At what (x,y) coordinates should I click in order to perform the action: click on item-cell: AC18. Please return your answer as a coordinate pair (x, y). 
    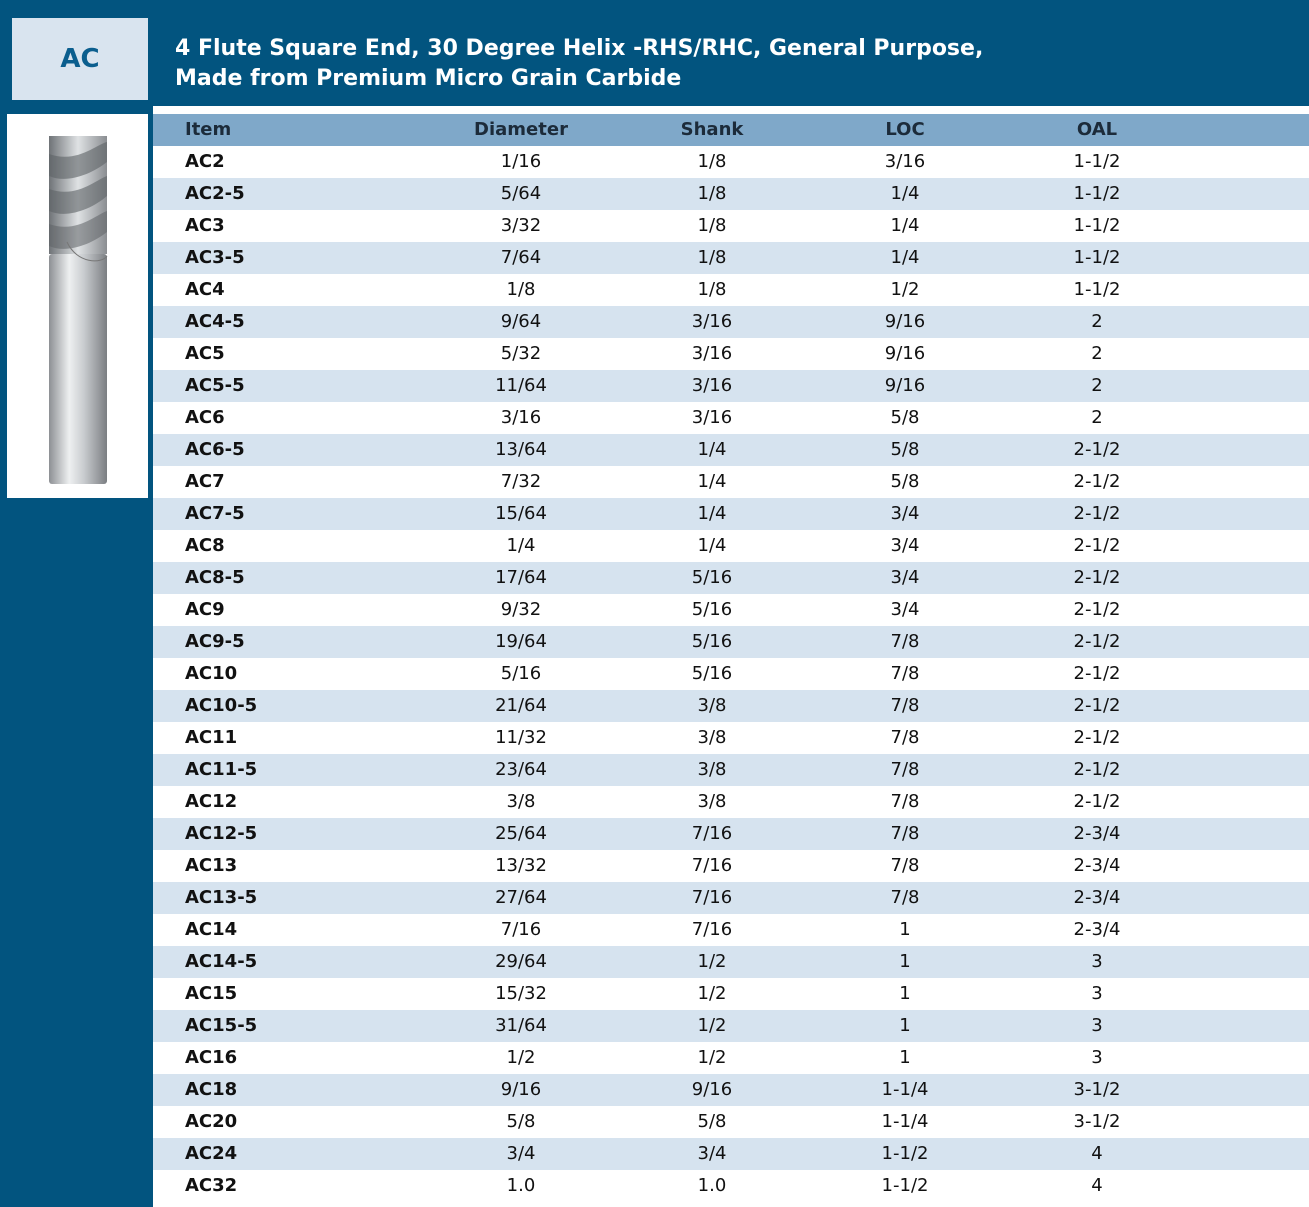
    Looking at the image, I should click on (211, 1089).